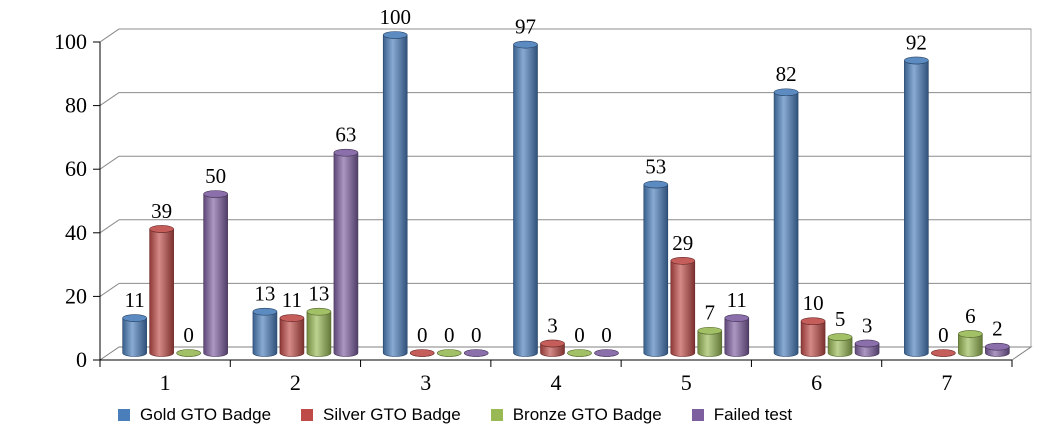  What do you see at coordinates (77, 200) in the screenshot?
I see `y-axis: 0 20 40 60 80 100` at bounding box center [77, 200].